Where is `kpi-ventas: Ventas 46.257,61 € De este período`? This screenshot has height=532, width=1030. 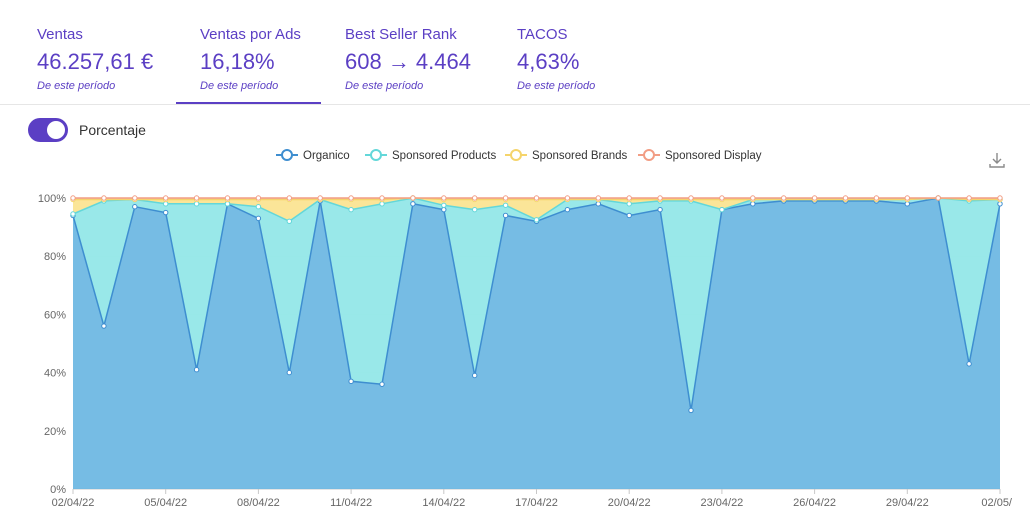 kpi-ventas: Ventas 46.257,61 € De este período is located at coordinates (95, 59).